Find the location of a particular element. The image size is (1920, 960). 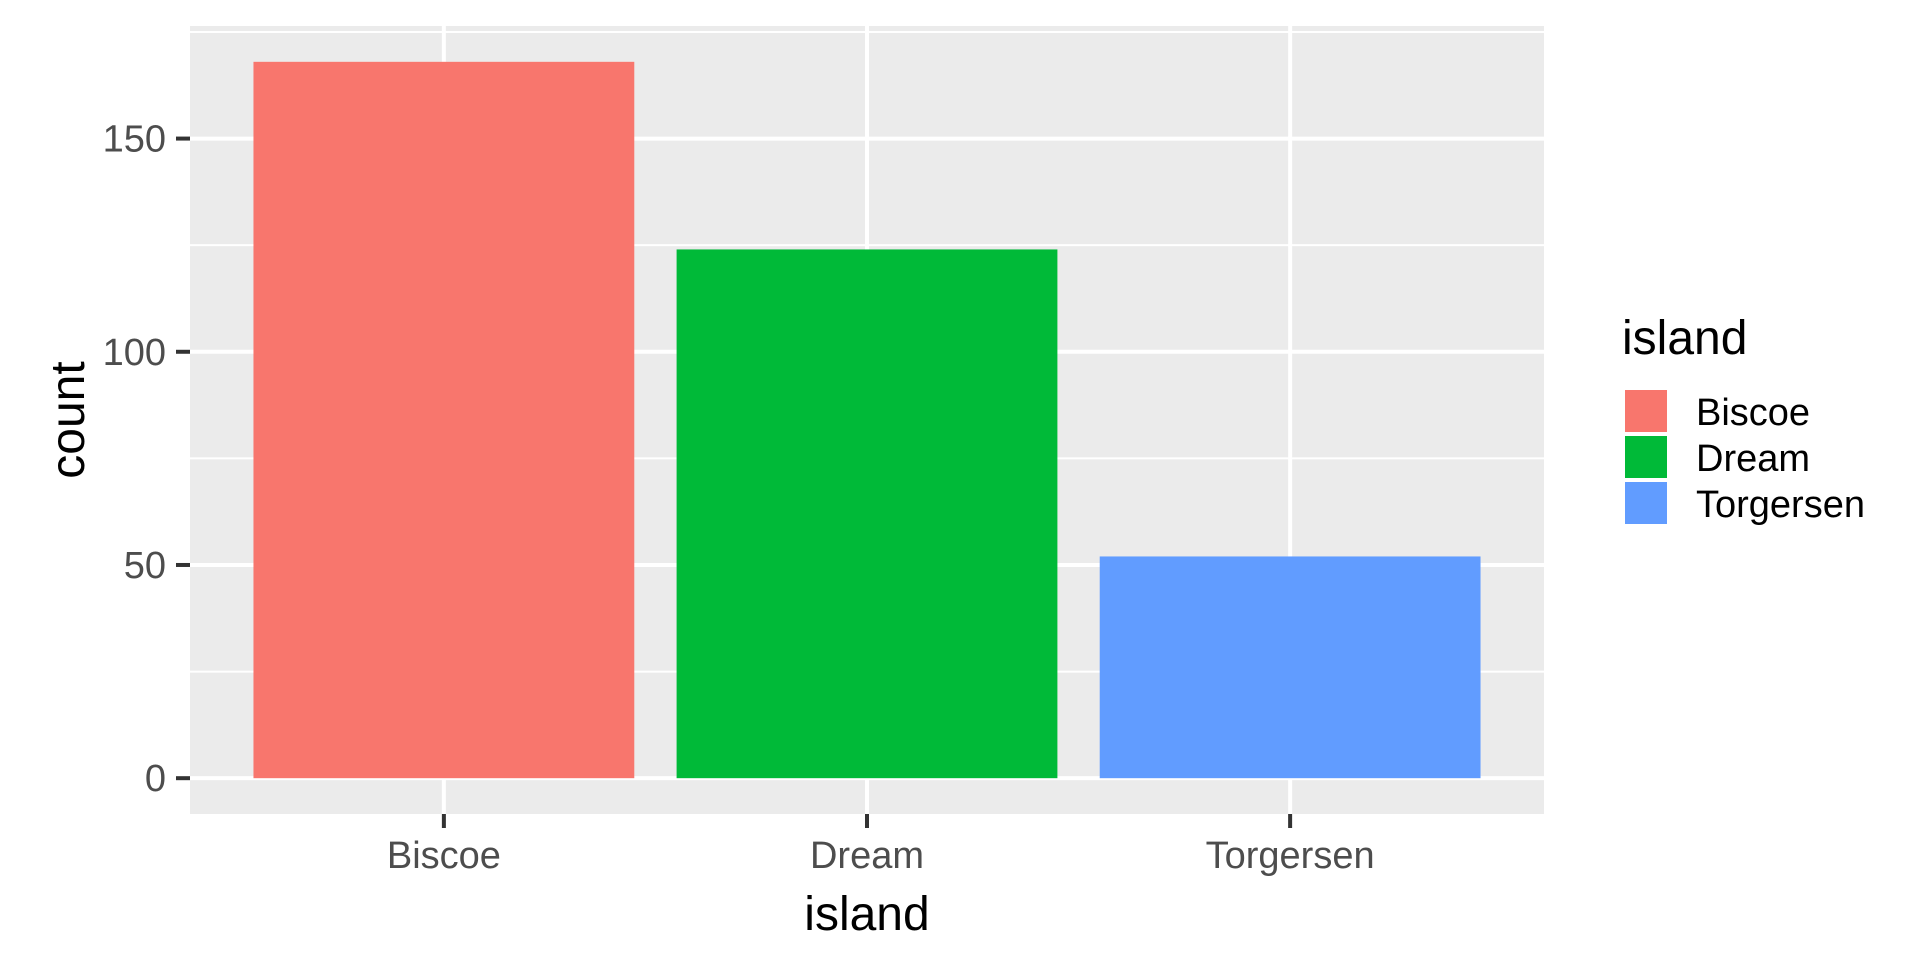

x-axis: Biscoe Dream Torgersen is located at coordinates (881, 845).